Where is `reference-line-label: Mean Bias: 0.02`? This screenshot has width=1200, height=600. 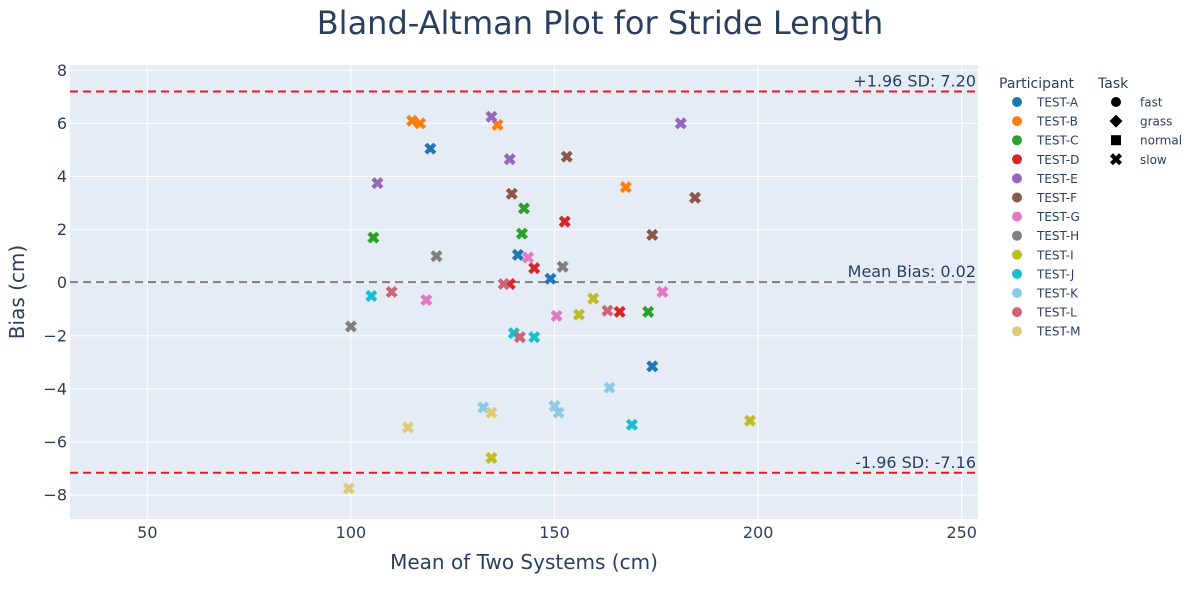 reference-line-label: Mean Bias: 0.02 is located at coordinates (912, 271).